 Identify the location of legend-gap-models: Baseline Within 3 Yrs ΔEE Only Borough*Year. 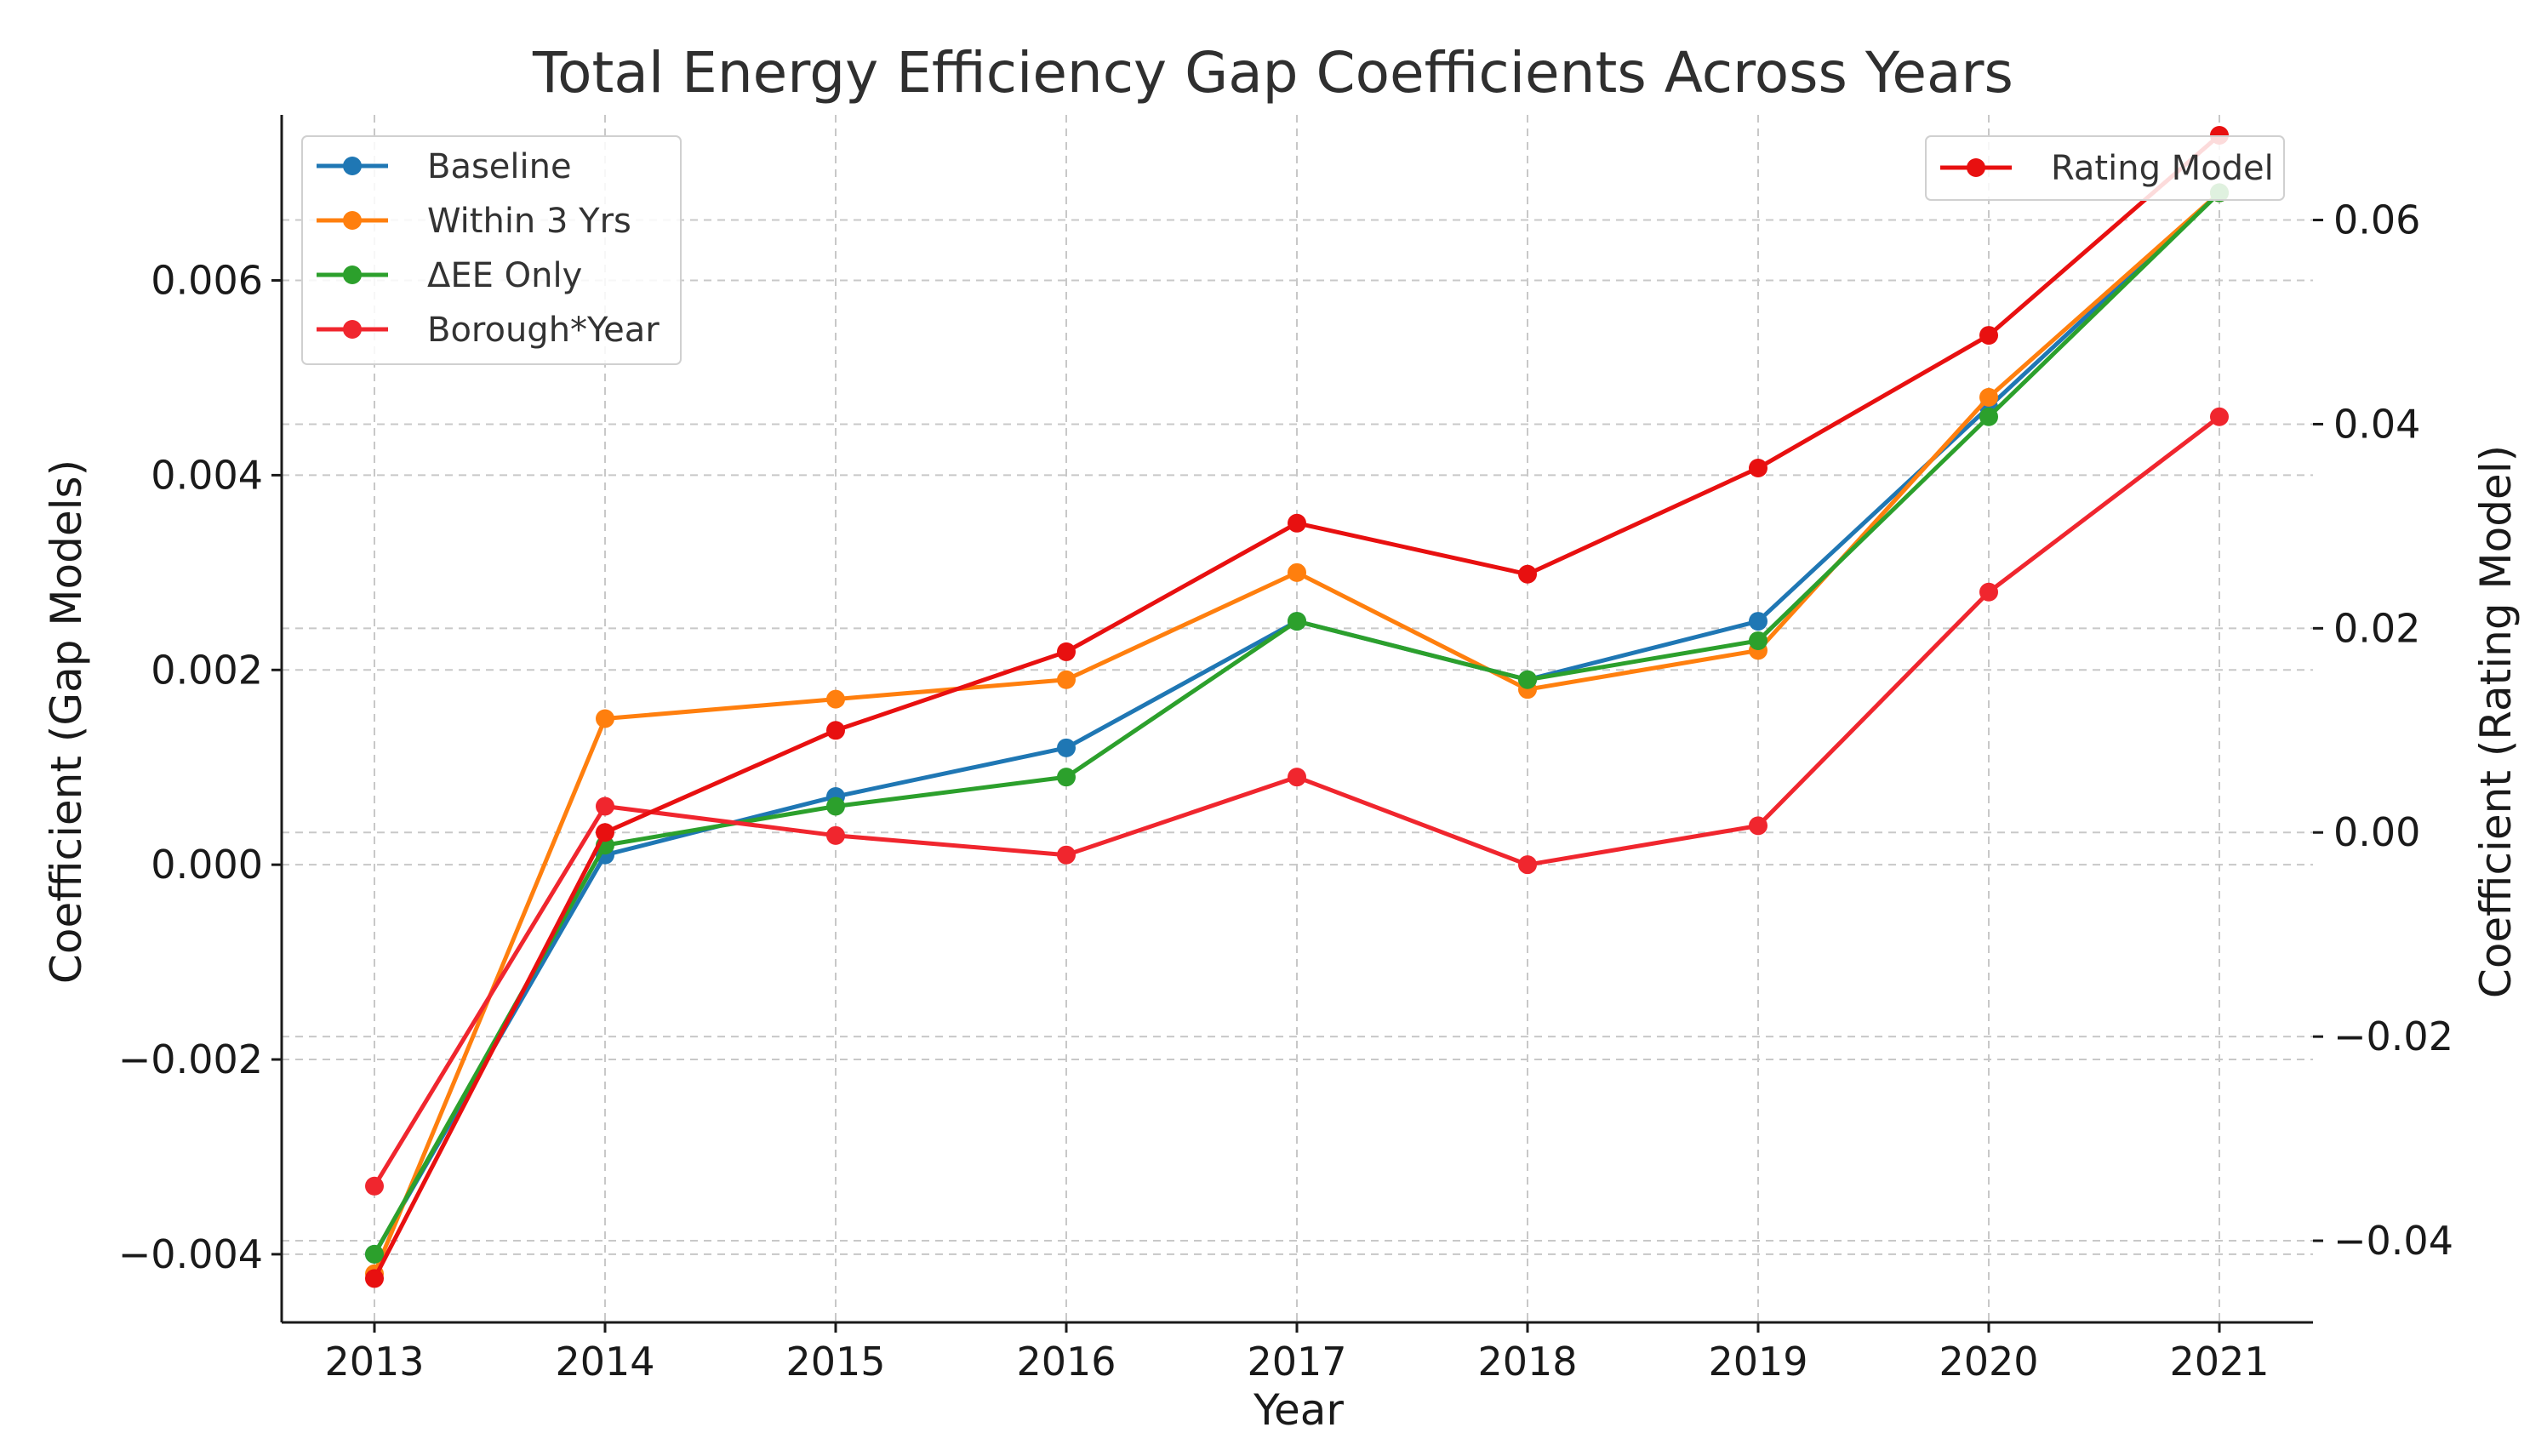
(491, 250).